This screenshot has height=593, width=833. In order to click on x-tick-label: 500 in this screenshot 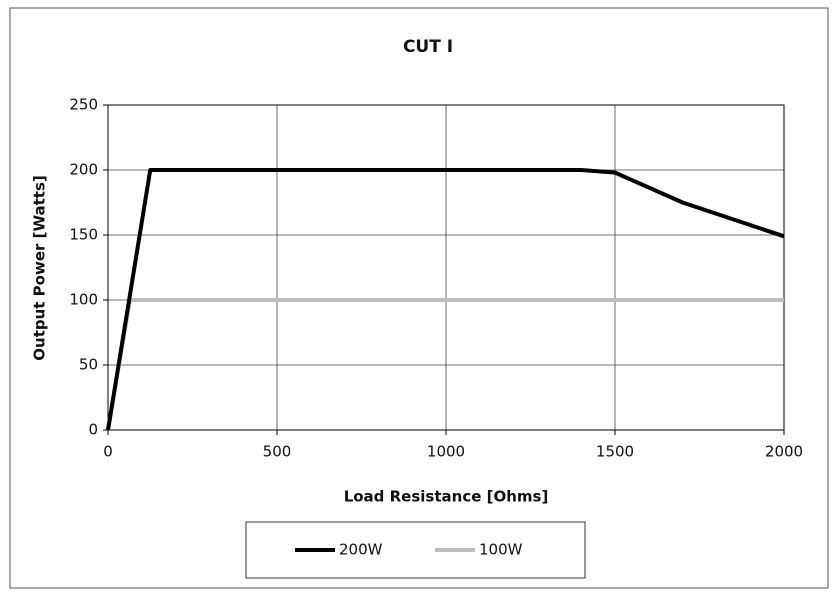, I will do `click(277, 452)`.